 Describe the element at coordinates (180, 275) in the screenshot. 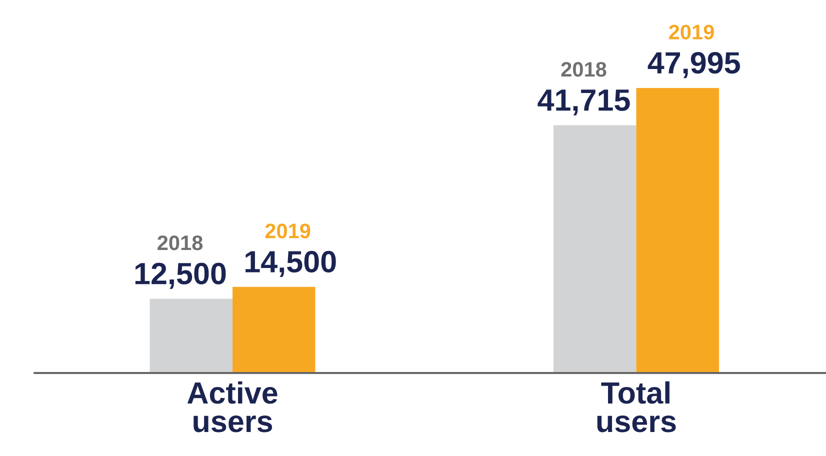

I see `data-label: 12,500` at that location.